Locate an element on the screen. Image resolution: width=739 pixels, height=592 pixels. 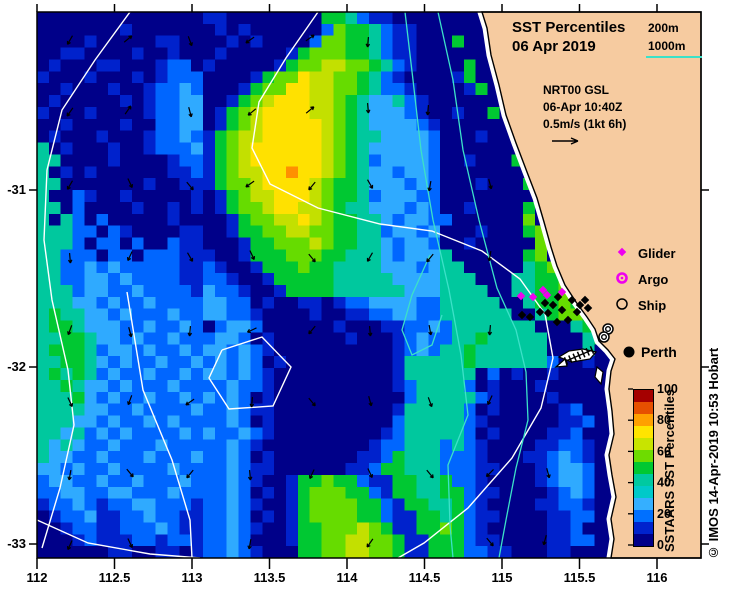
x-tick-label: 113.5 is located at coordinates (270, 577).